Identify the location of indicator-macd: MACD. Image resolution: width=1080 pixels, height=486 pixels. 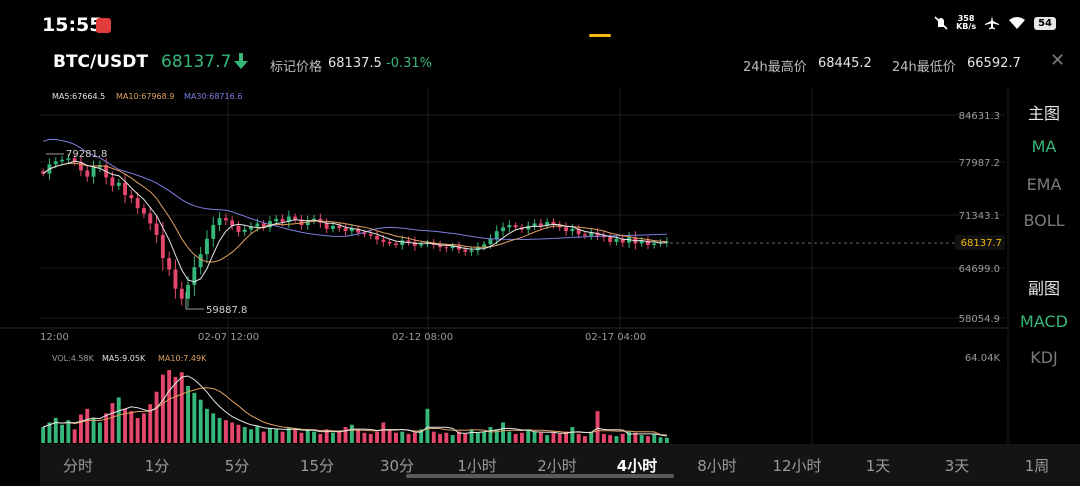
(1044, 321).